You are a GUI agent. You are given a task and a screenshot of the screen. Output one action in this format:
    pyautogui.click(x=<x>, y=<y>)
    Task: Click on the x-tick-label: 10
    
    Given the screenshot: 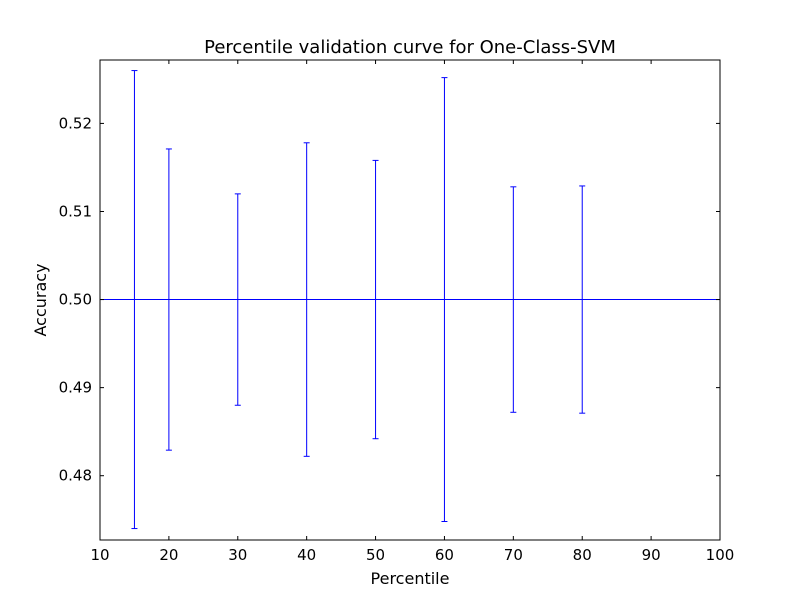 What is the action you would take?
    pyautogui.click(x=99, y=555)
    